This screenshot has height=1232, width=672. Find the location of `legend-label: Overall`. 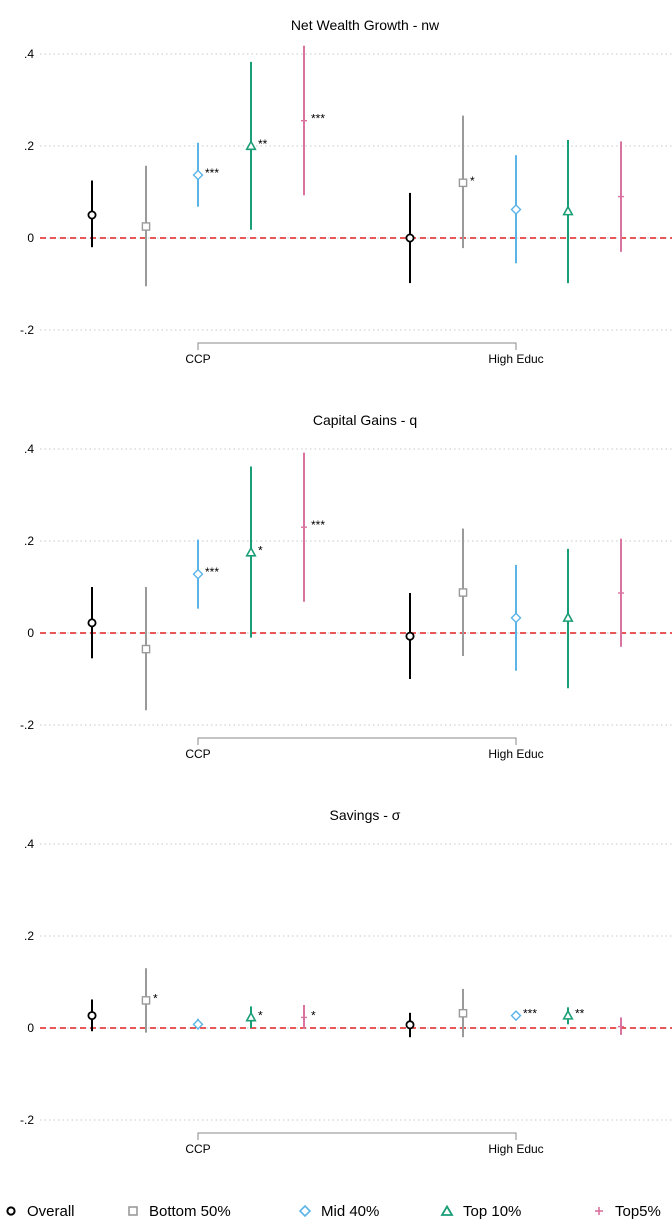

legend-label: Overall is located at coordinates (51, 1211).